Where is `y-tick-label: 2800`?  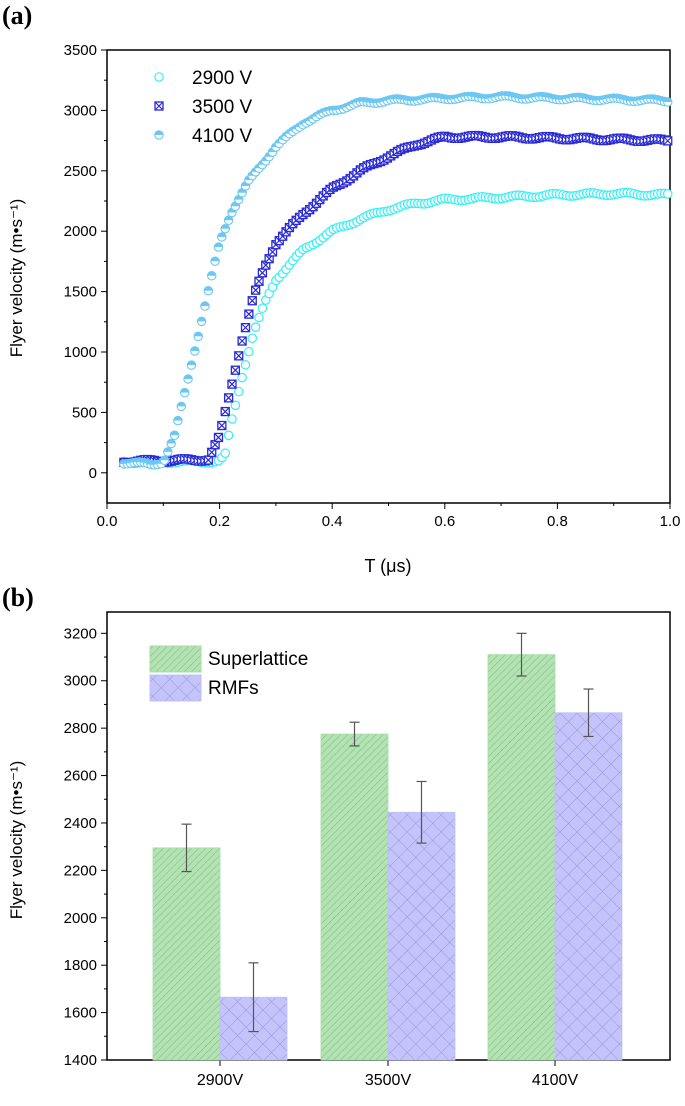
y-tick-label: 2800 is located at coordinates (80, 728).